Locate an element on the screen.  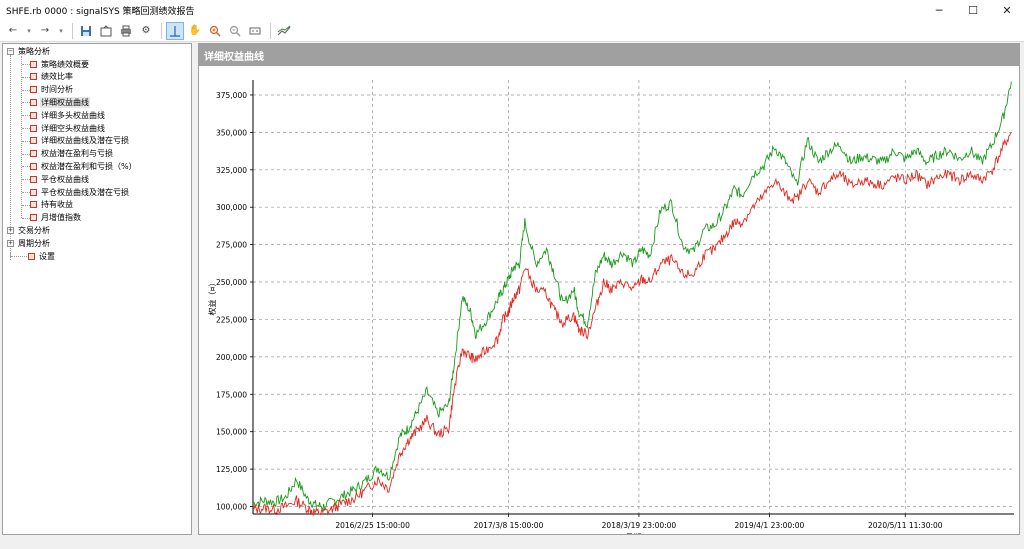
back-icon: ← is located at coordinates (13, 30).